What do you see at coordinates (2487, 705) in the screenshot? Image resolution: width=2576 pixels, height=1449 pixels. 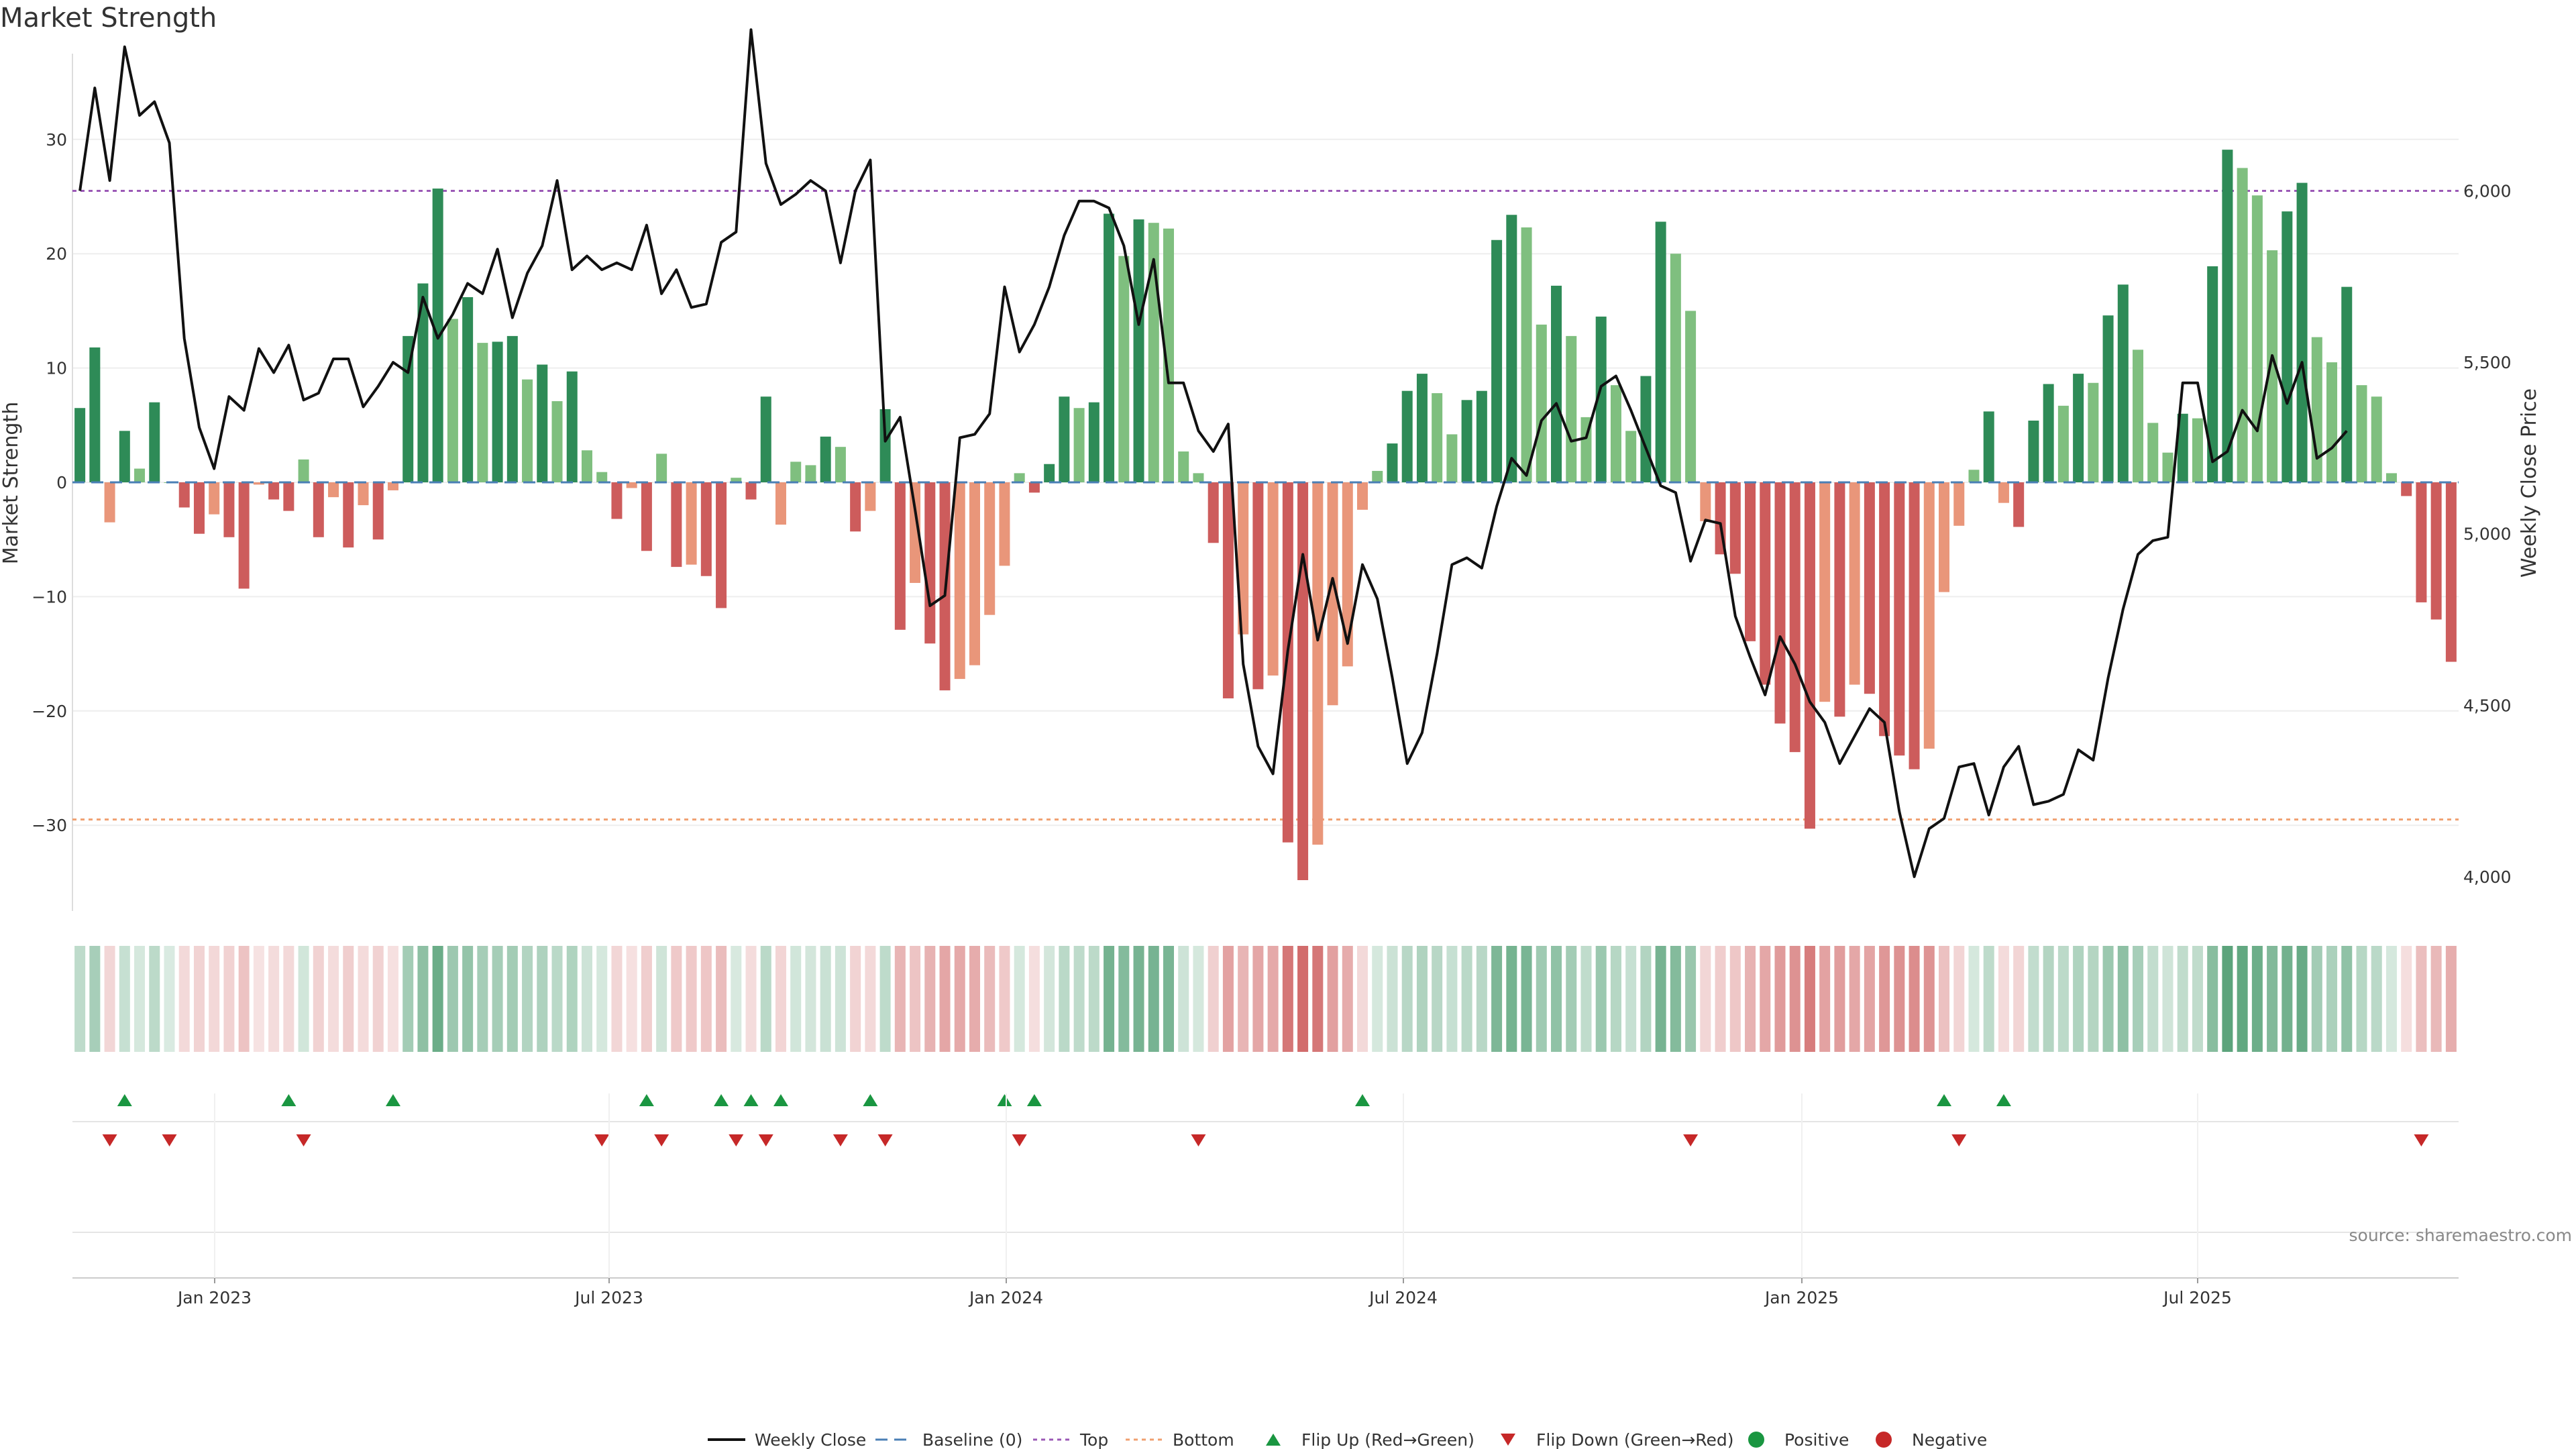 I see `right-tick-label: 4,500` at bounding box center [2487, 705].